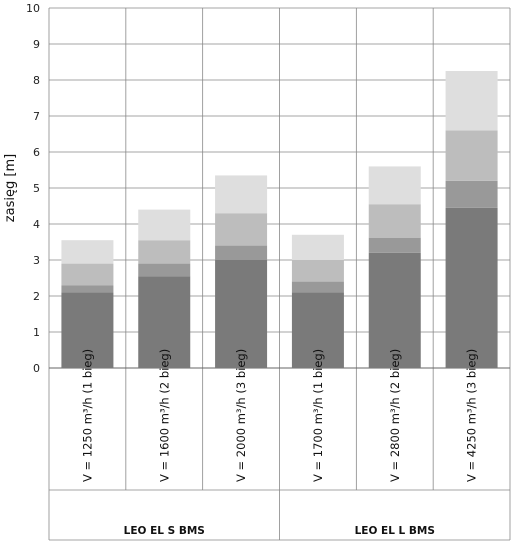 The image size is (519, 553). What do you see at coordinates (36, 260) in the screenshot?
I see `y-tick-label: 3` at bounding box center [36, 260].